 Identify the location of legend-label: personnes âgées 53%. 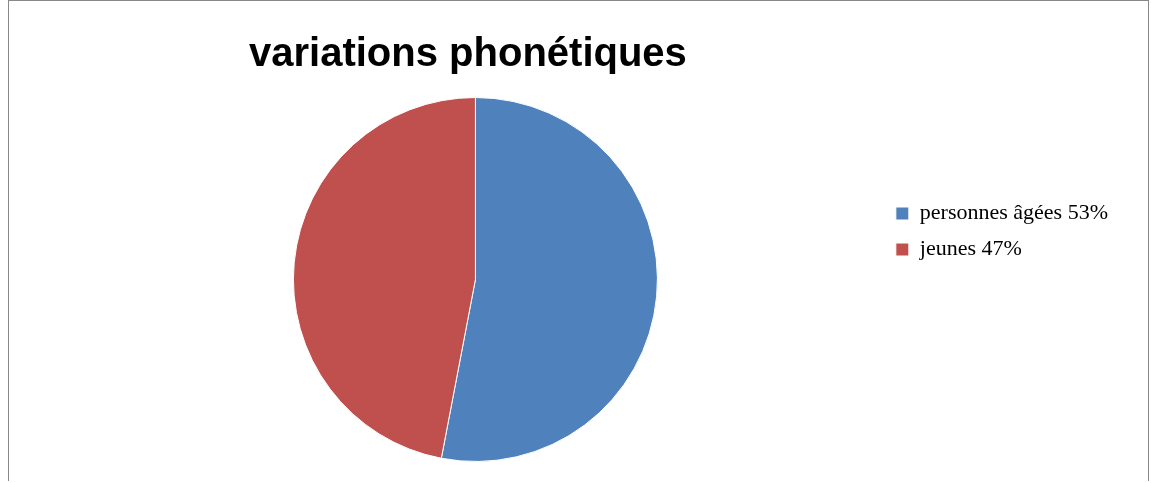
(1014, 212).